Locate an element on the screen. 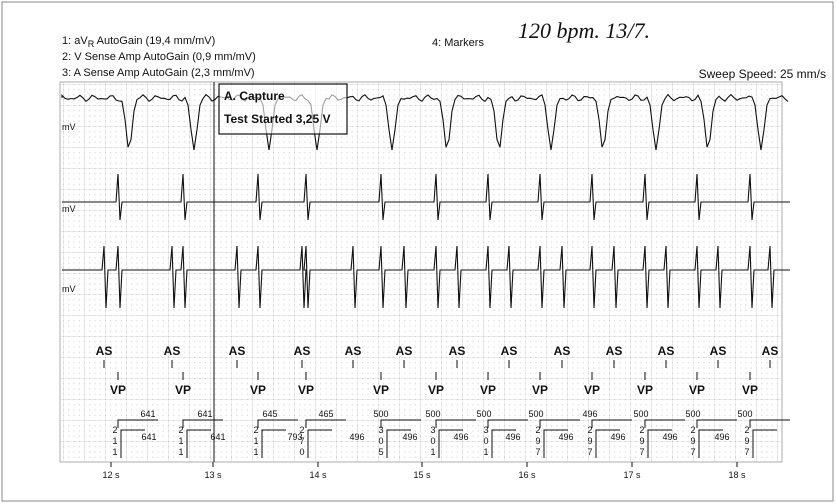  time-label: 18 s is located at coordinates (737, 475).